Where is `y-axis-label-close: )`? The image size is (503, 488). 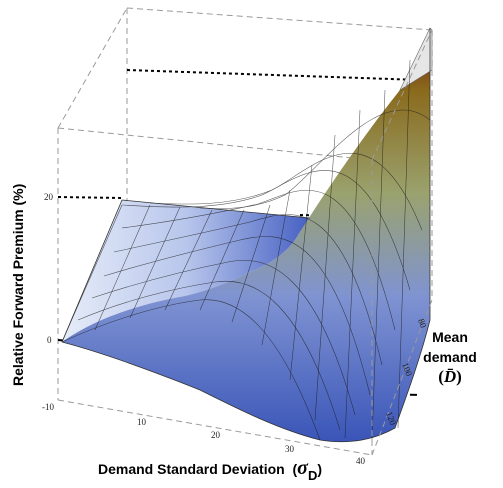
y-axis-label-close: ) is located at coordinates (459, 376).